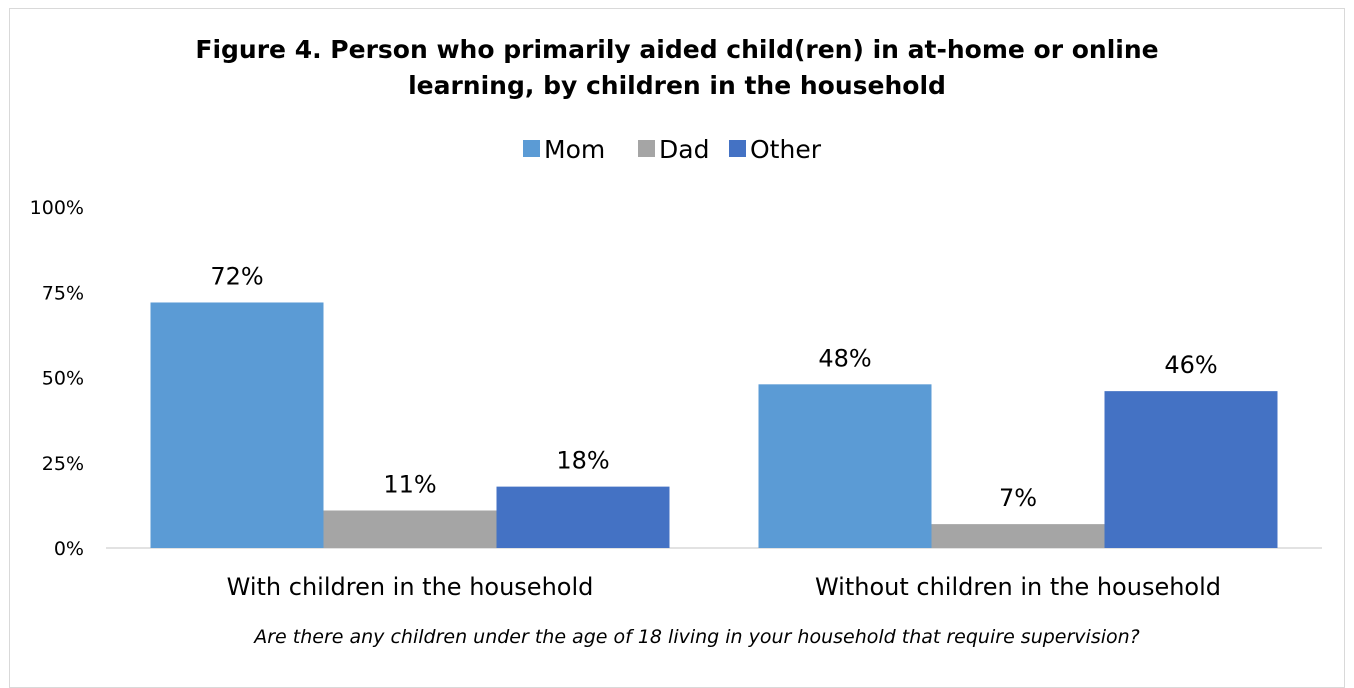 Image resolution: width=1354 pixels, height=688 pixels. I want to click on y-axis: 0% 25% 50% 75% 100%, so click(57, 378).